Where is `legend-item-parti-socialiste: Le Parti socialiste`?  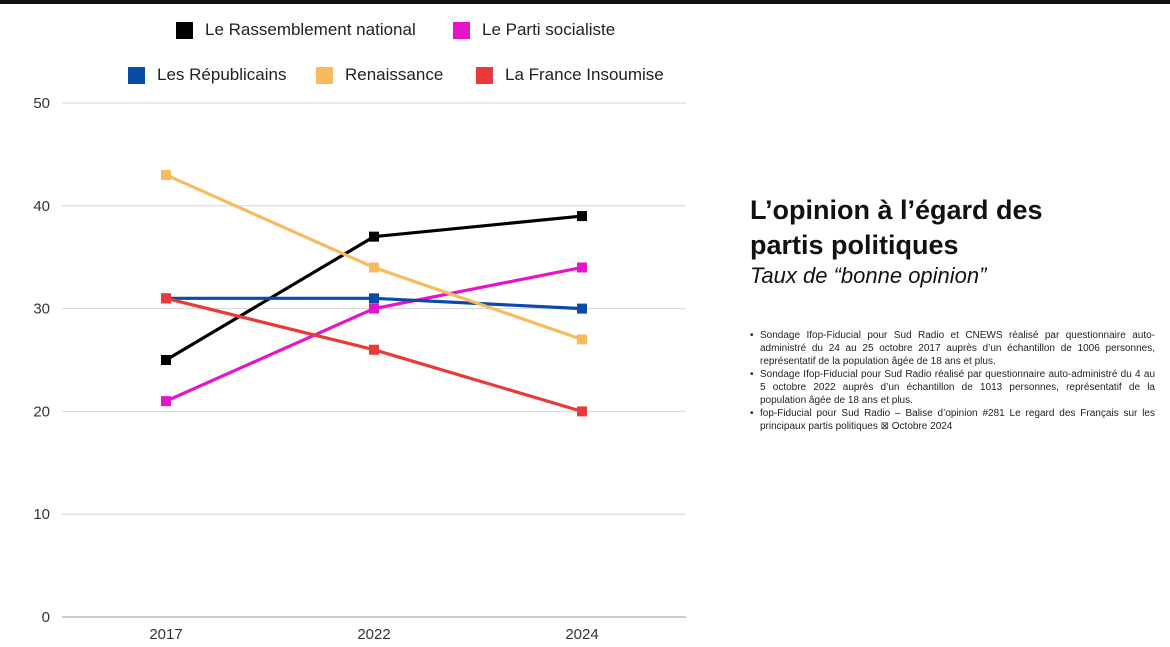
legend-item-parti-socialiste: Le Parti socialiste is located at coordinates (534, 30).